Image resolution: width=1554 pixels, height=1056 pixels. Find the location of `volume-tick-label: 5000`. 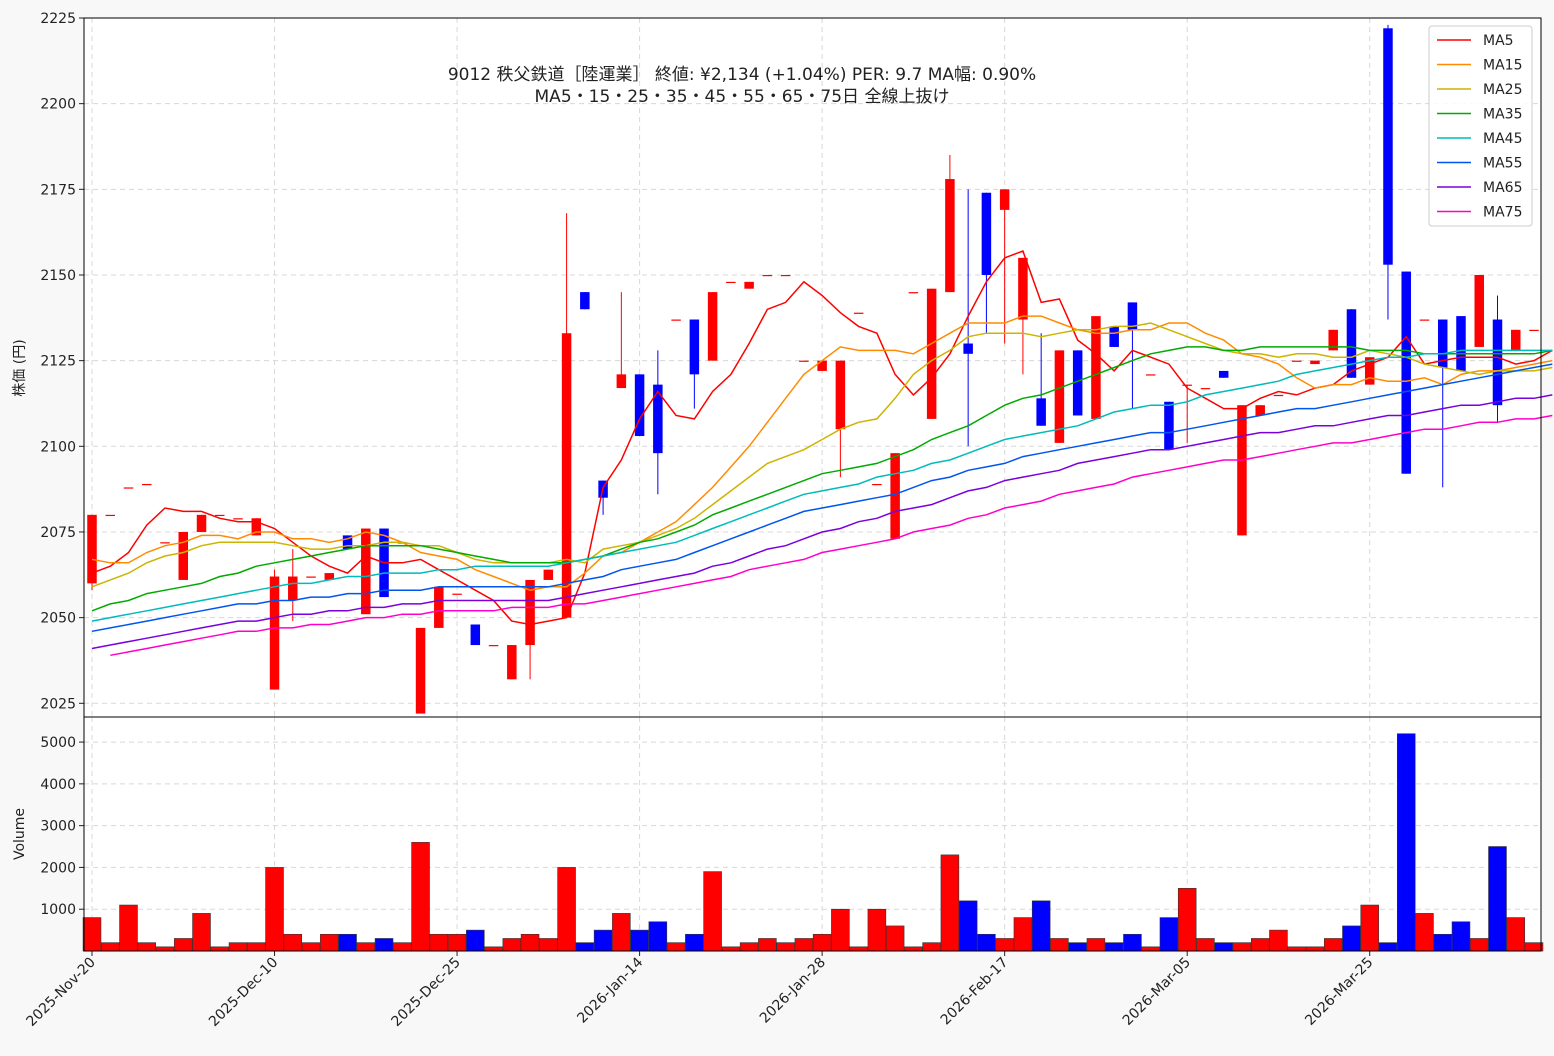

volume-tick-label: 5000 is located at coordinates (58, 743).